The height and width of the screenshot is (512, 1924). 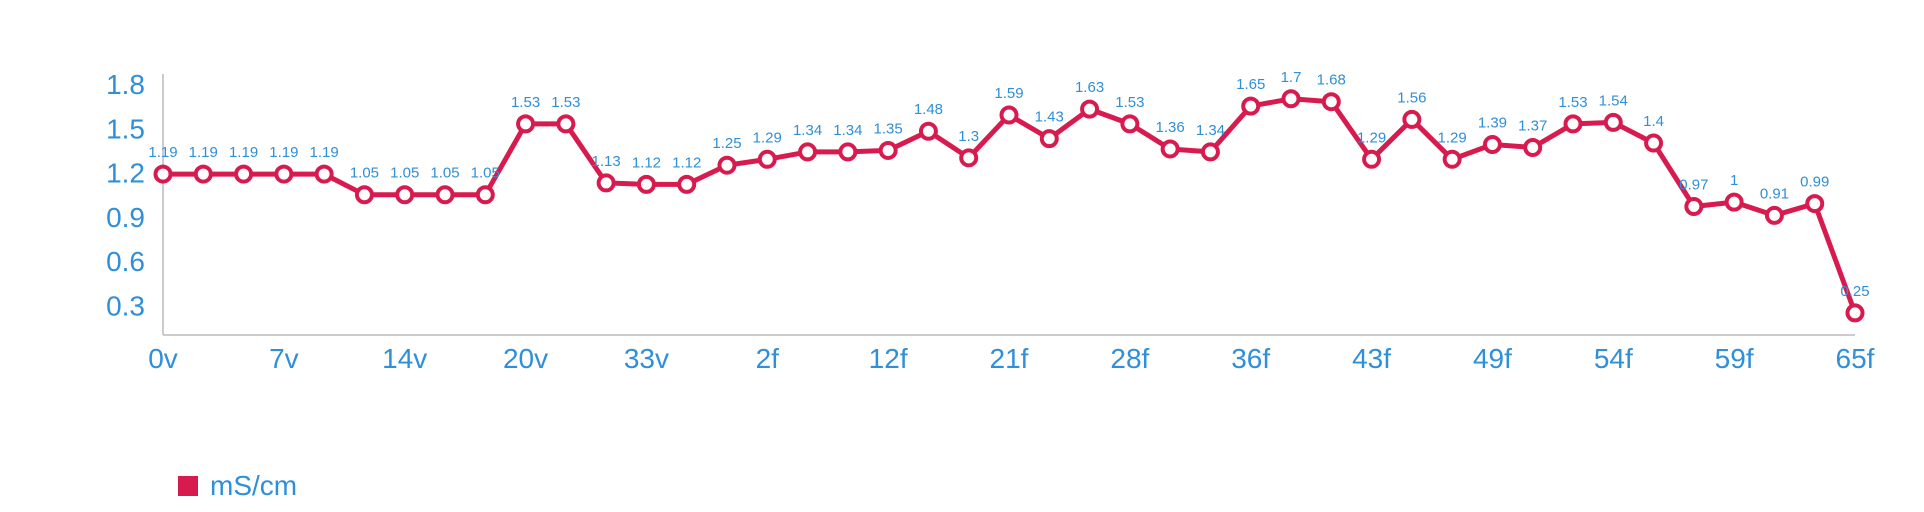 I want to click on x-tick-label: 2f, so click(x=768, y=358).